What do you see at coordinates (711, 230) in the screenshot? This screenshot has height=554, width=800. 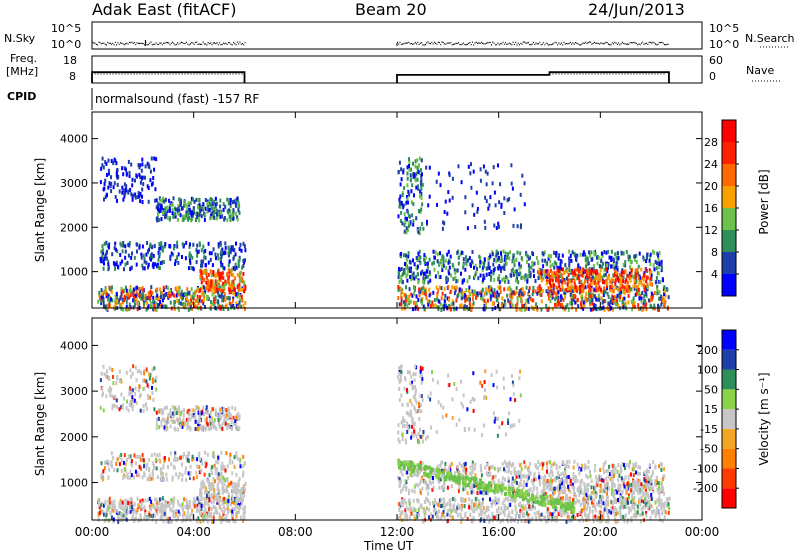 I see `power-colorbar-tick-label: 12` at bounding box center [711, 230].